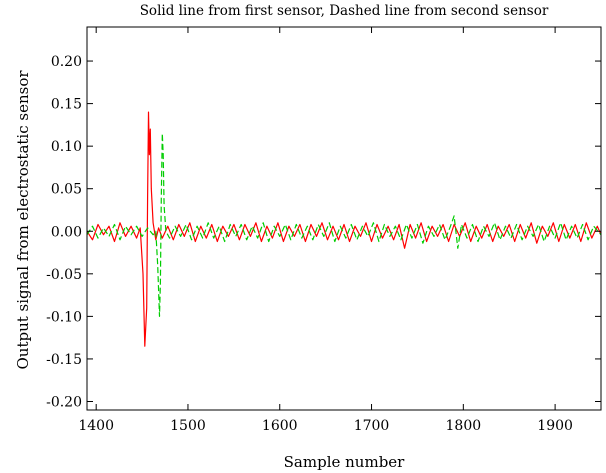 The height and width of the screenshot is (473, 606). Describe the element at coordinates (64, 402) in the screenshot. I see `y-tick-label: -0.20` at that location.